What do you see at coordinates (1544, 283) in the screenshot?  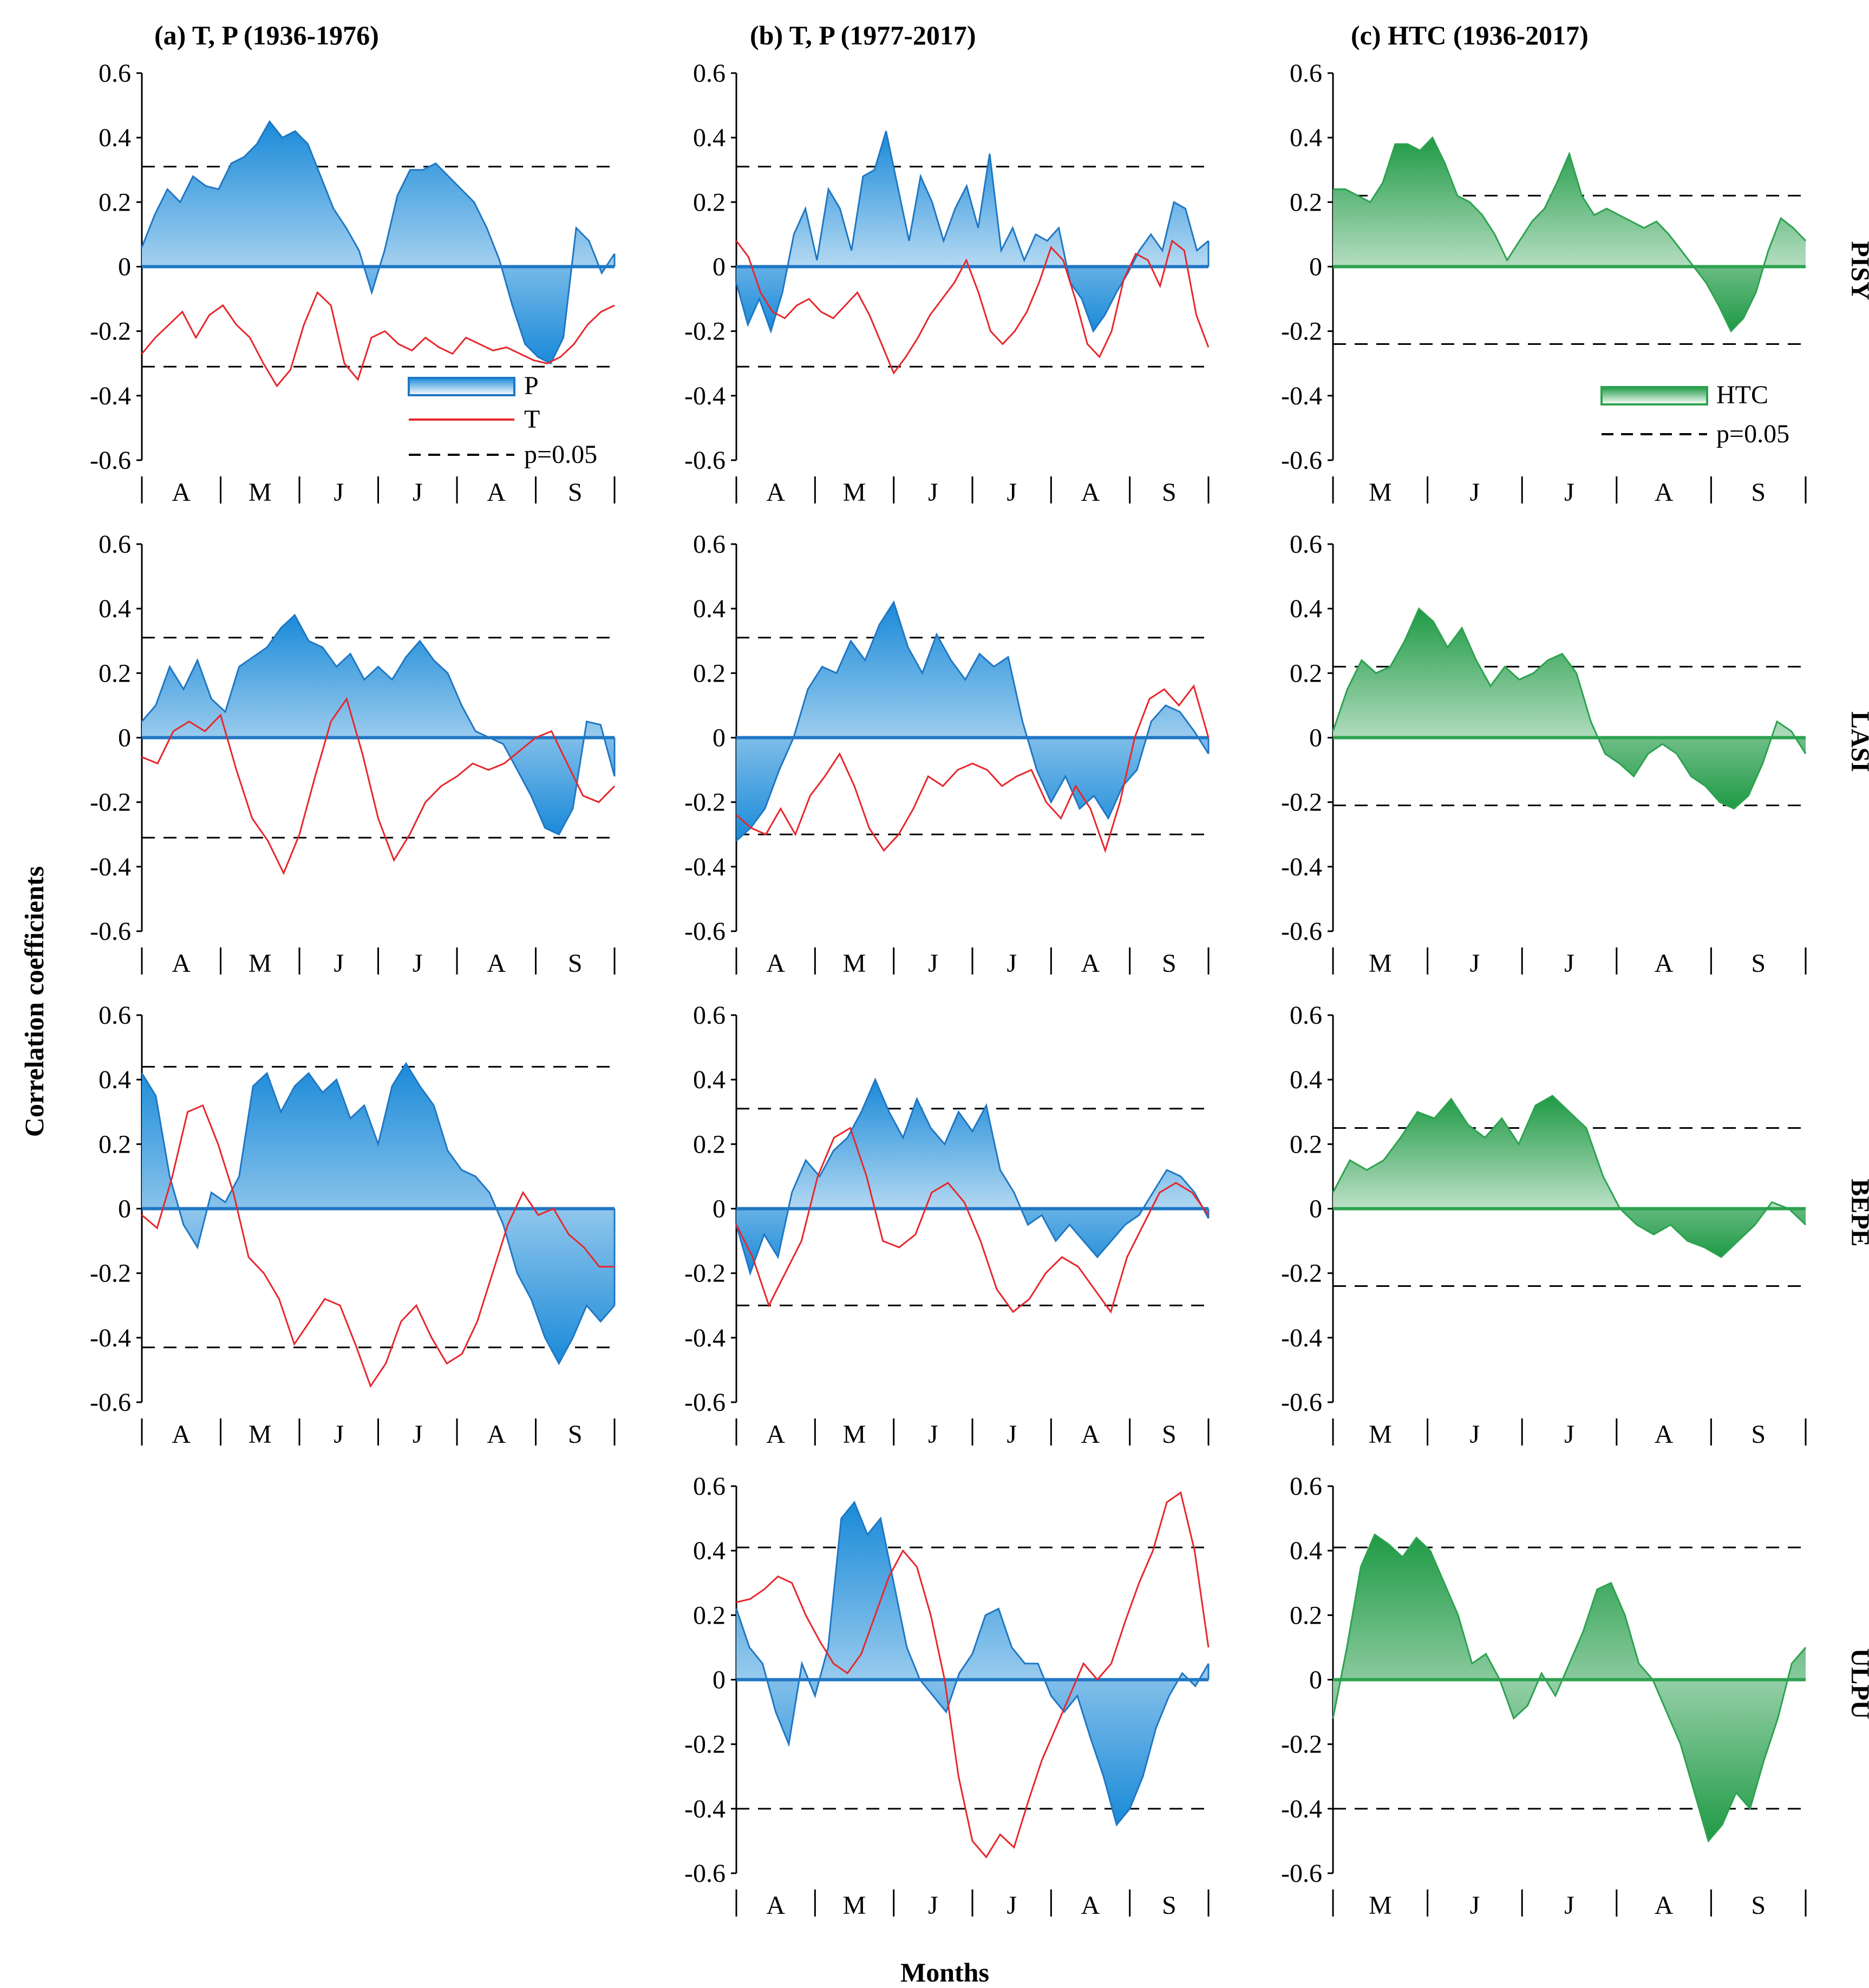 I see `panel-c-PISY: 0.6 0.4 0.2 0 -0.2 -0.4 -0.6 M J J A S` at bounding box center [1544, 283].